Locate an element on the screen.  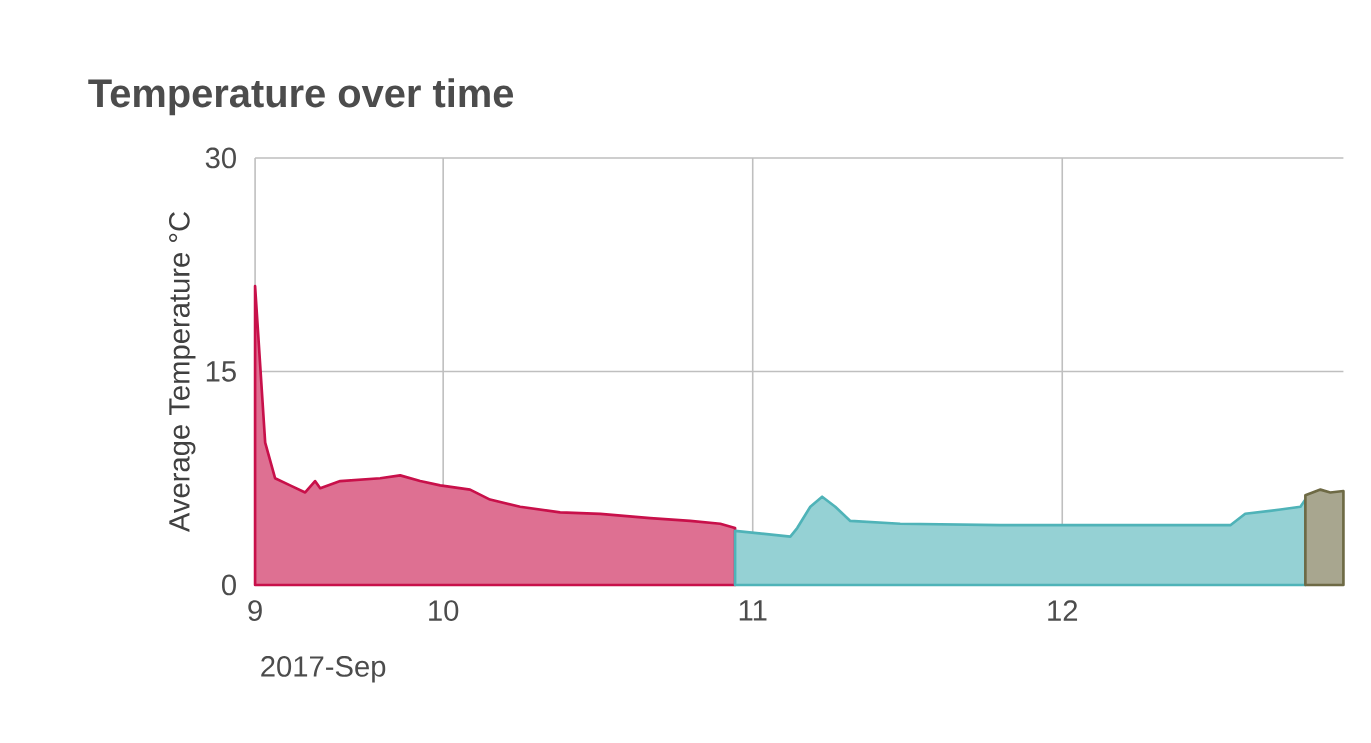
x-tick-label: 11 is located at coordinates (753, 610).